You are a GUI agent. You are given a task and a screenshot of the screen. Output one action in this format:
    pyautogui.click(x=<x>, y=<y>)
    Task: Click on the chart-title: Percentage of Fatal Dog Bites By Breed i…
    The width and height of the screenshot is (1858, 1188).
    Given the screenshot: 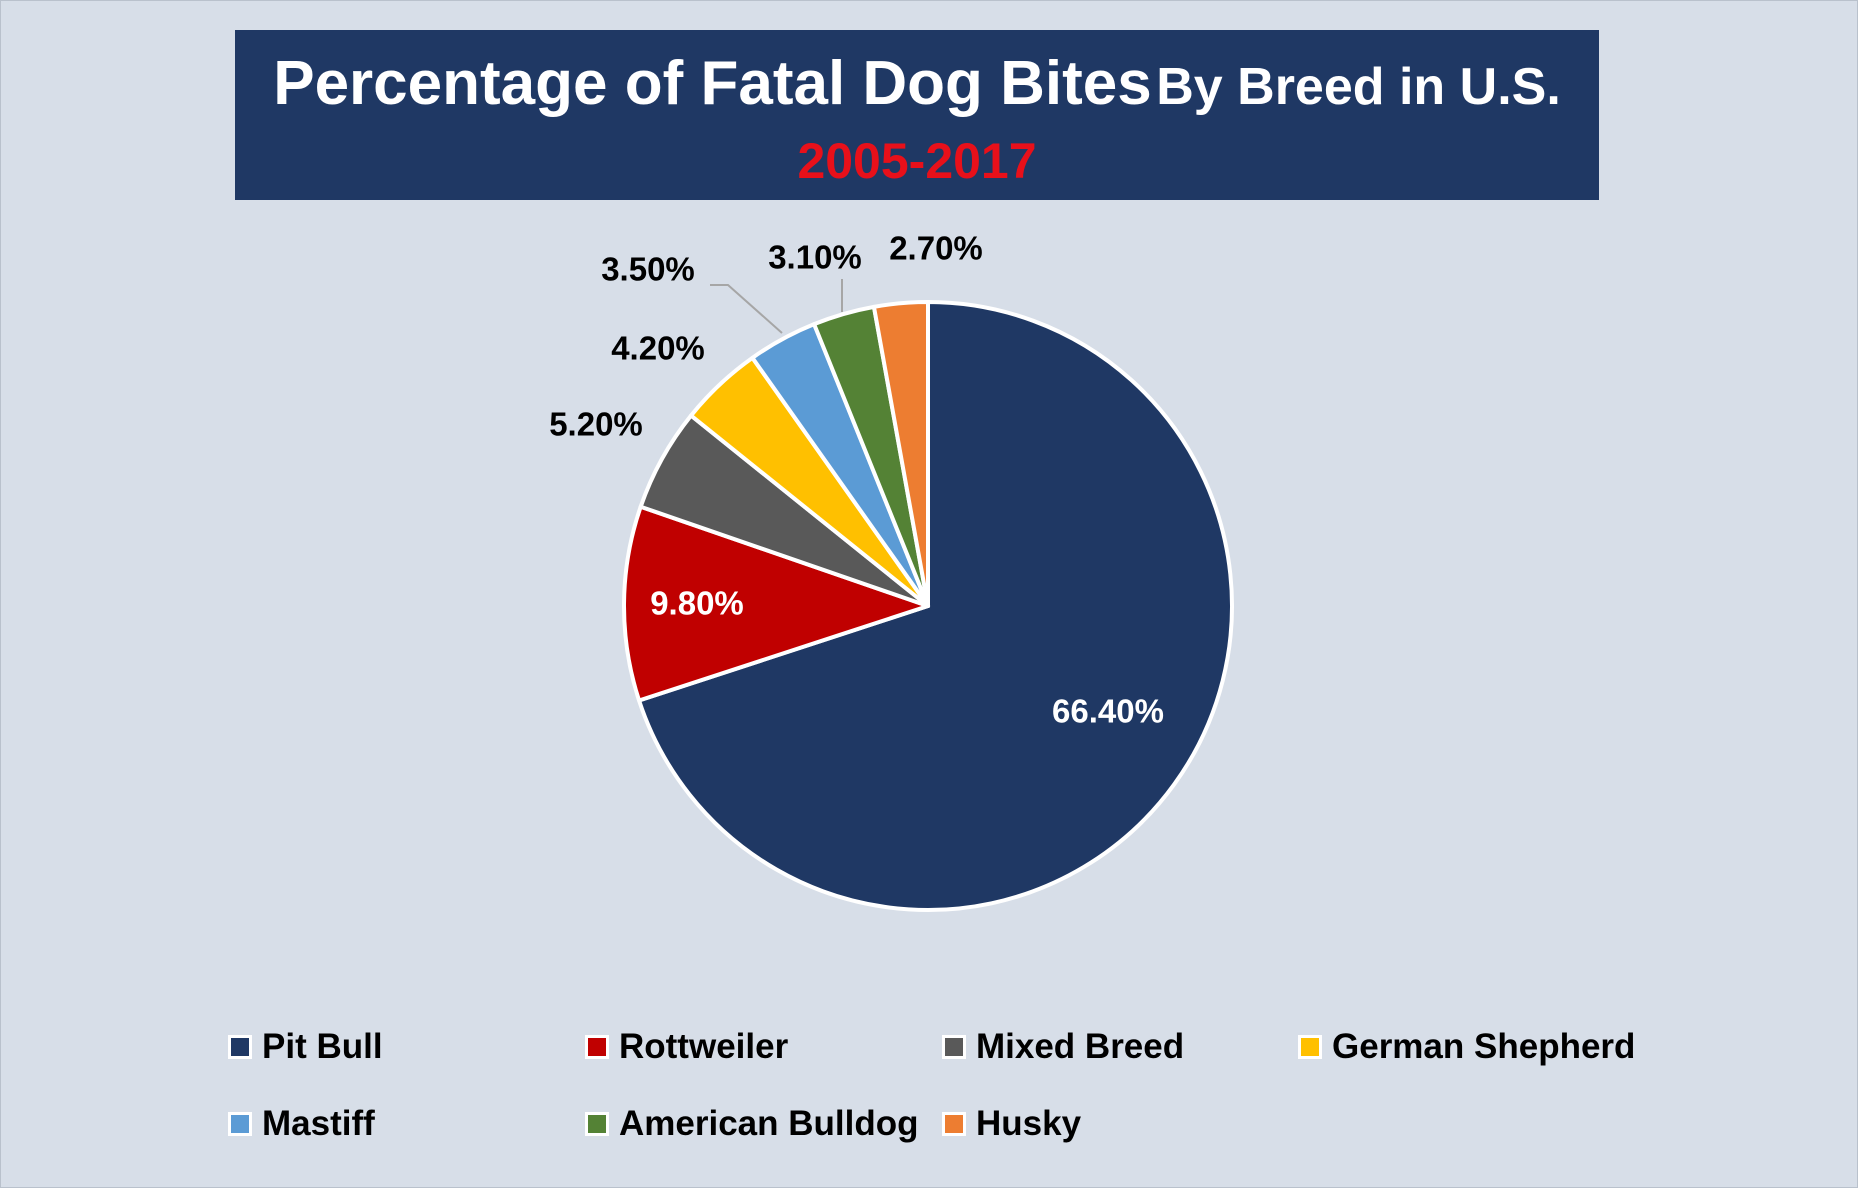 What is the action you would take?
    pyautogui.click(x=917, y=83)
    